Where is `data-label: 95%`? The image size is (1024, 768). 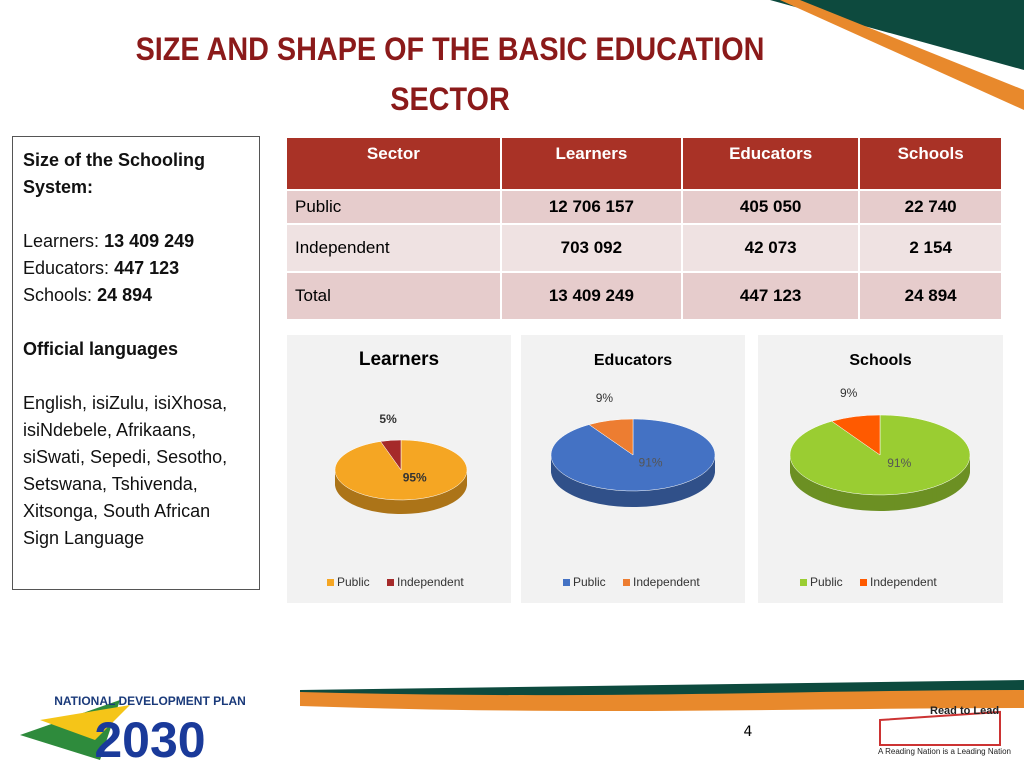 data-label: 95% is located at coordinates (415, 477).